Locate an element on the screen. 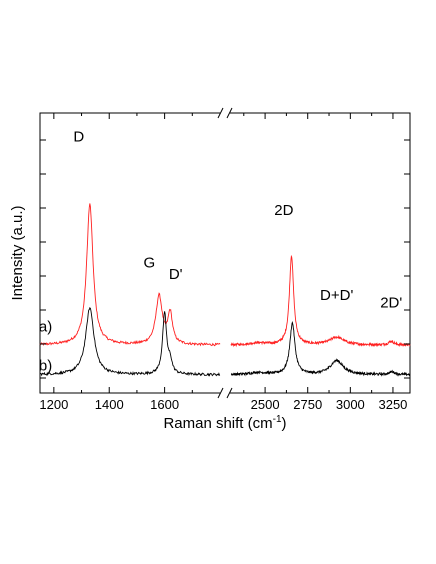 This screenshot has width=436, height=564. x-axis-label-close: ) is located at coordinates (284, 423).